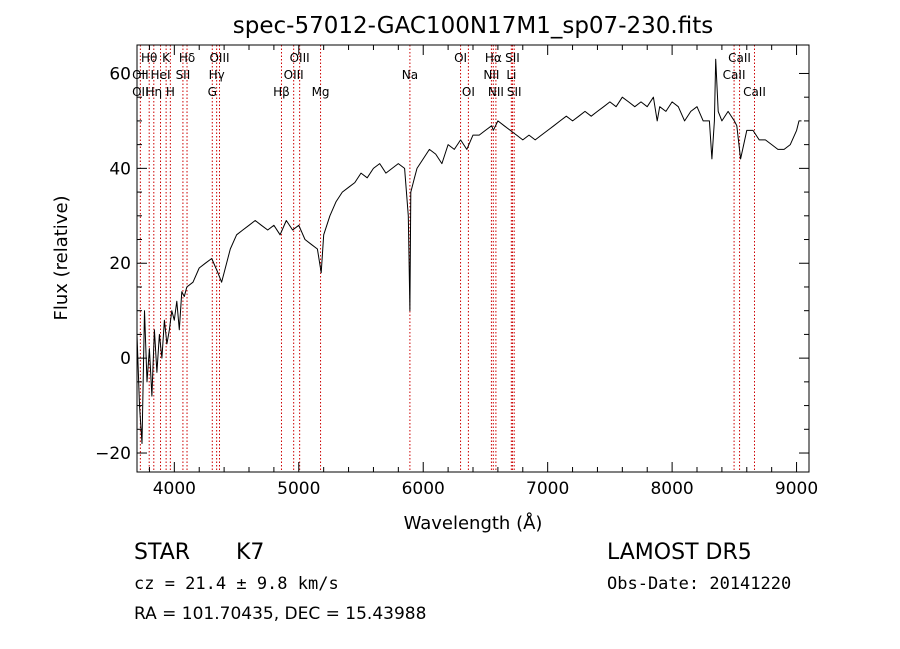 Image resolution: width=900 pixels, height=649 pixels. What do you see at coordinates (236, 584) in the screenshot?
I see `redshift-velocity: cz = 21.4 ± 9.8 km/s` at bounding box center [236, 584].